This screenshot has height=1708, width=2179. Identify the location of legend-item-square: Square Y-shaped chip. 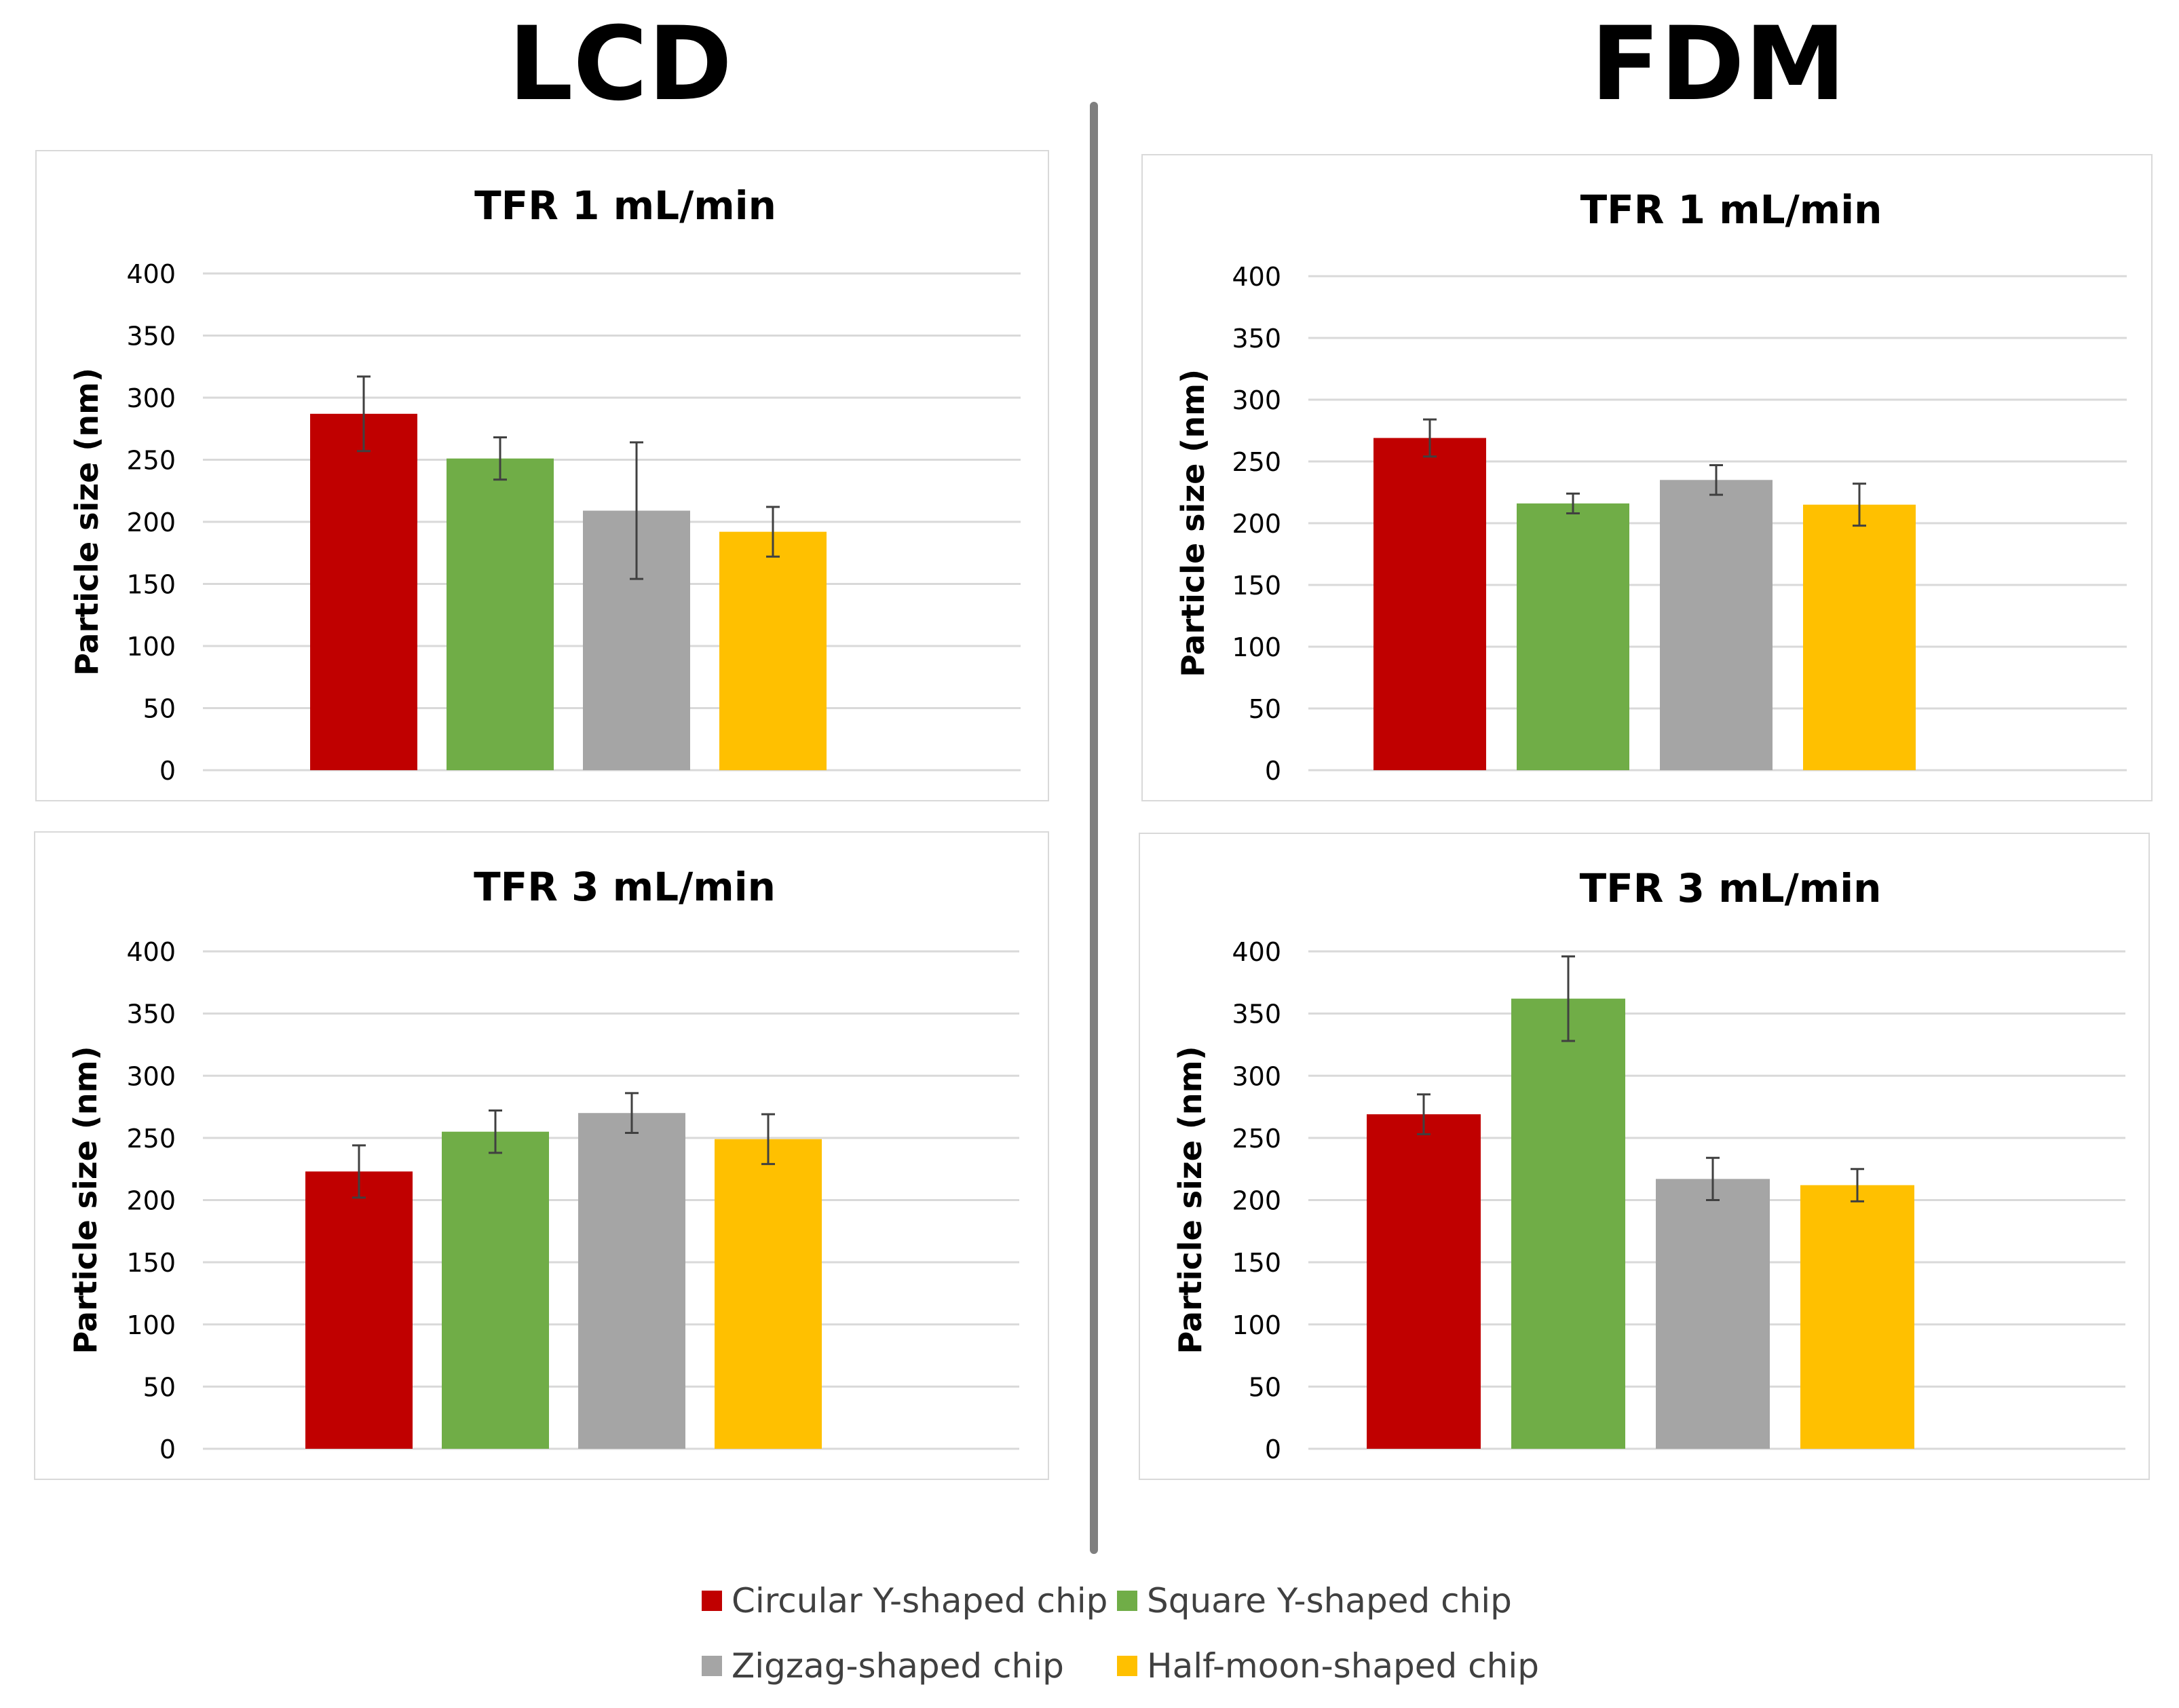
(1314, 1600).